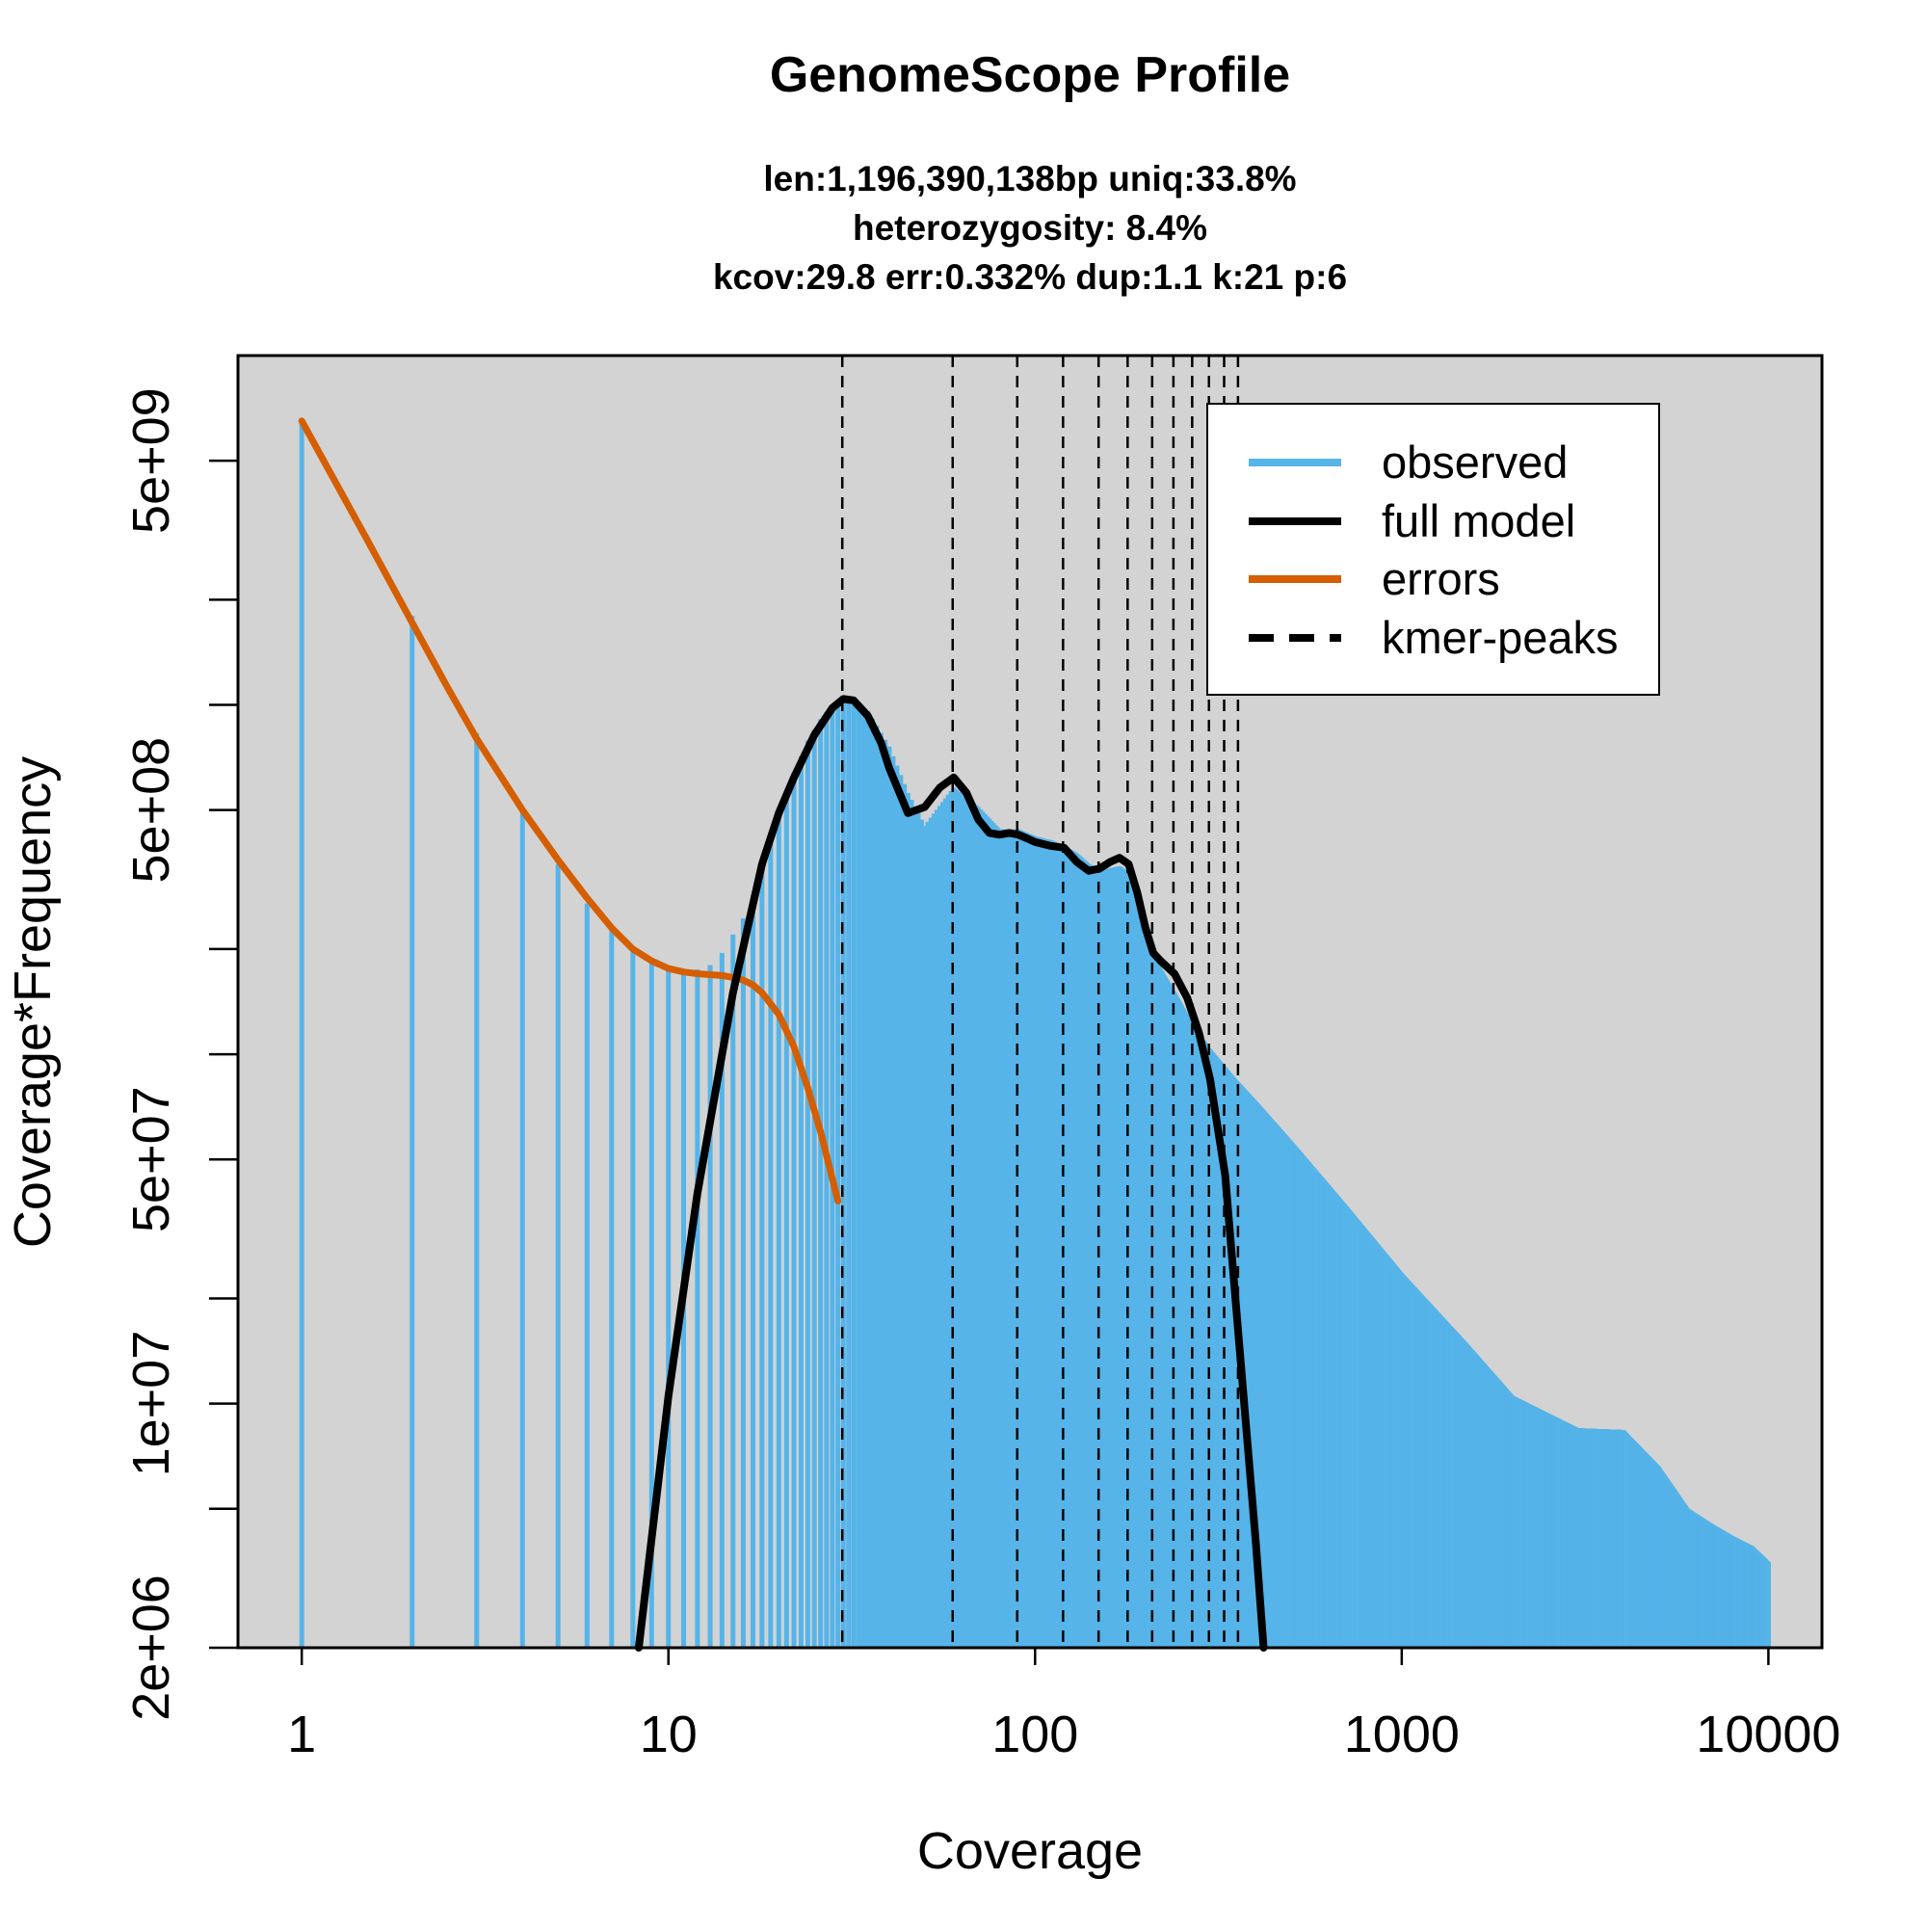  Describe the element at coordinates (1030, 75) in the screenshot. I see `chart-title: GenomeScope Profile` at that location.